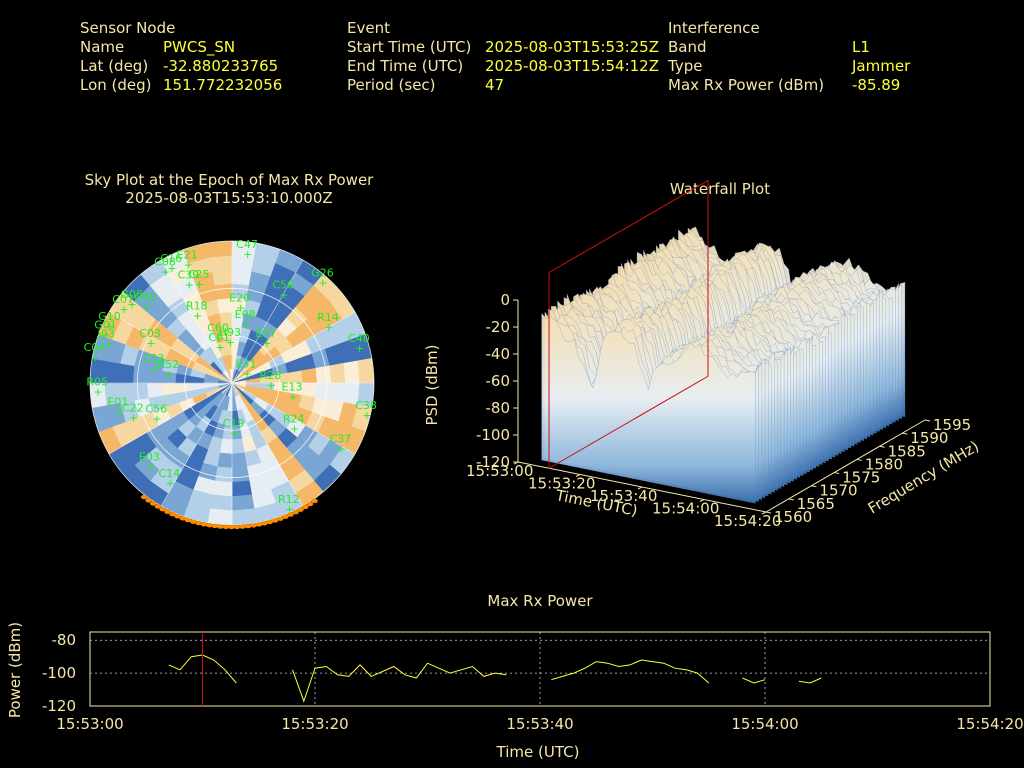  I want to click on satellite-label: C19, so click(234, 423).